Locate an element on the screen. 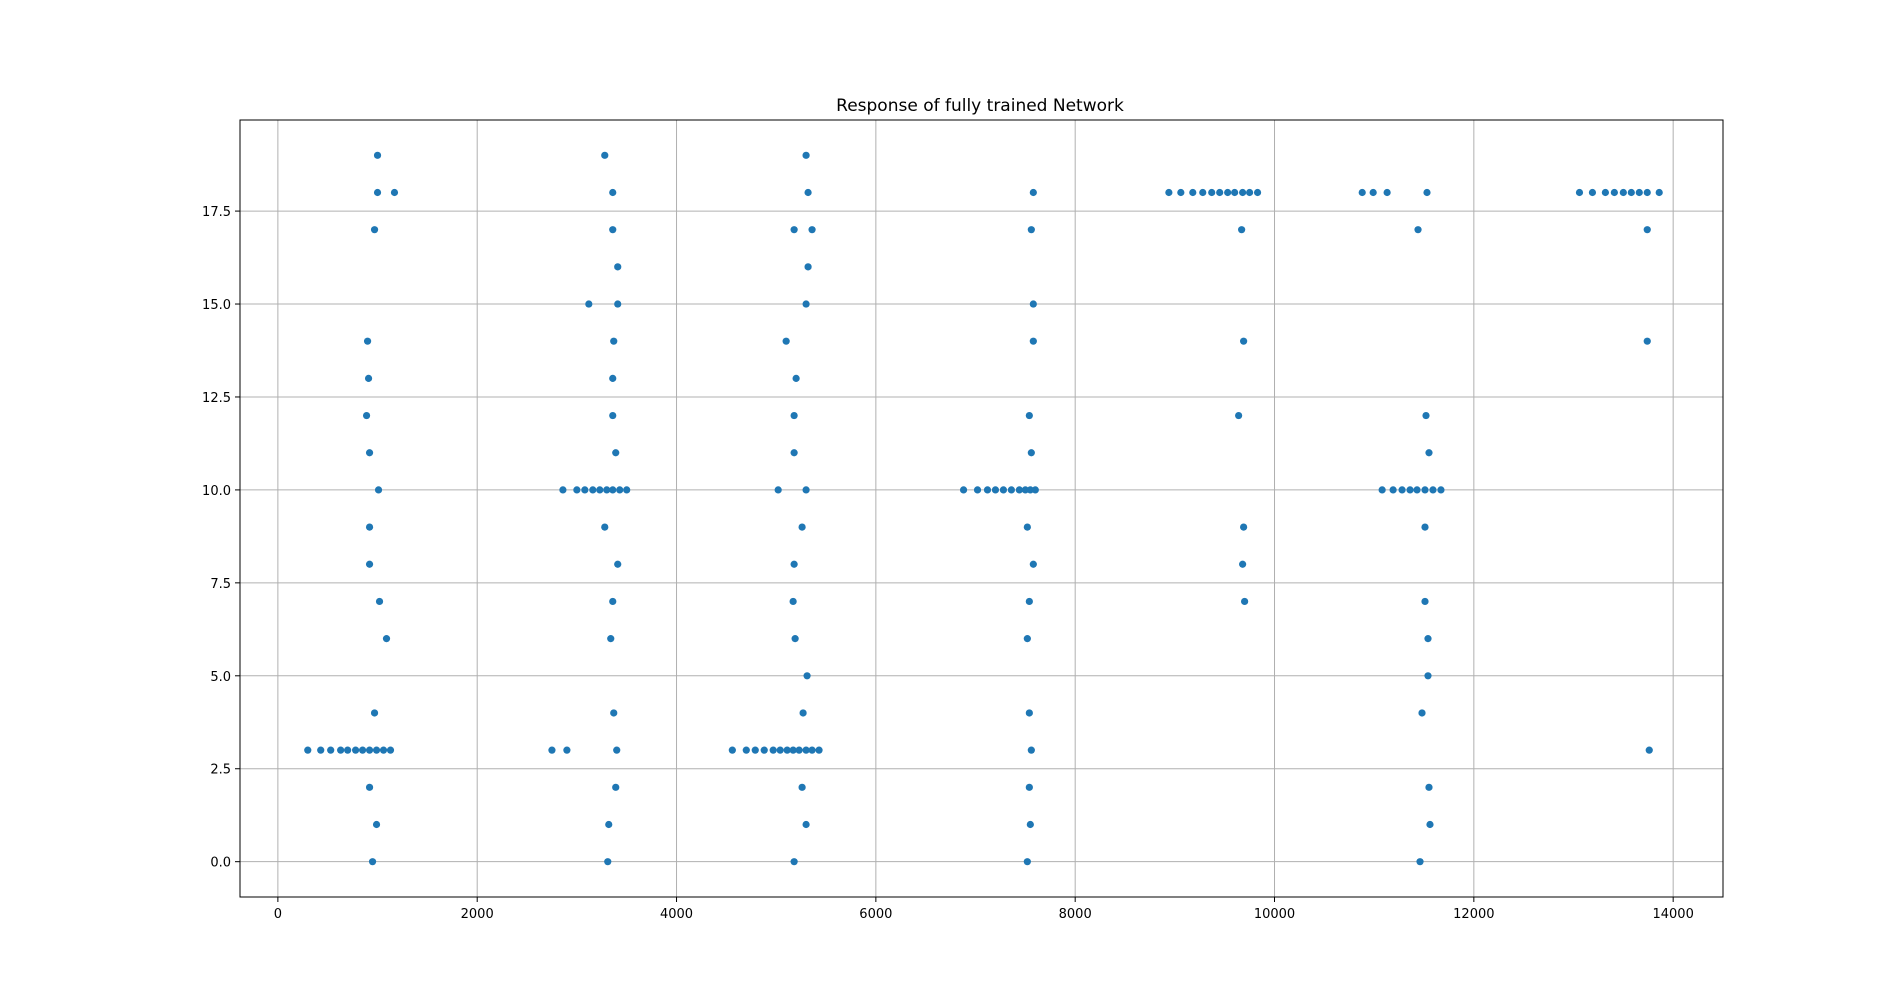 Image resolution: width=1889 pixels, height=994 pixels. x-tick-label: 8000 is located at coordinates (1075, 914).